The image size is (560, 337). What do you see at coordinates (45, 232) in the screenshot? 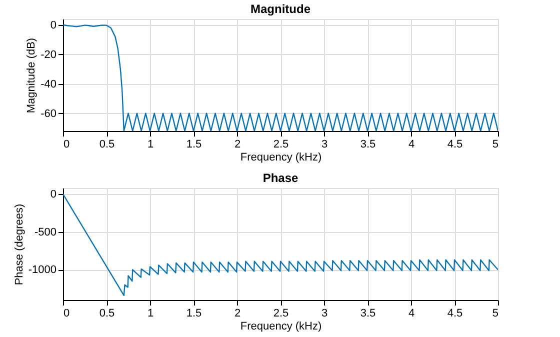
I see `y-tick-label: -500` at bounding box center [45, 232].